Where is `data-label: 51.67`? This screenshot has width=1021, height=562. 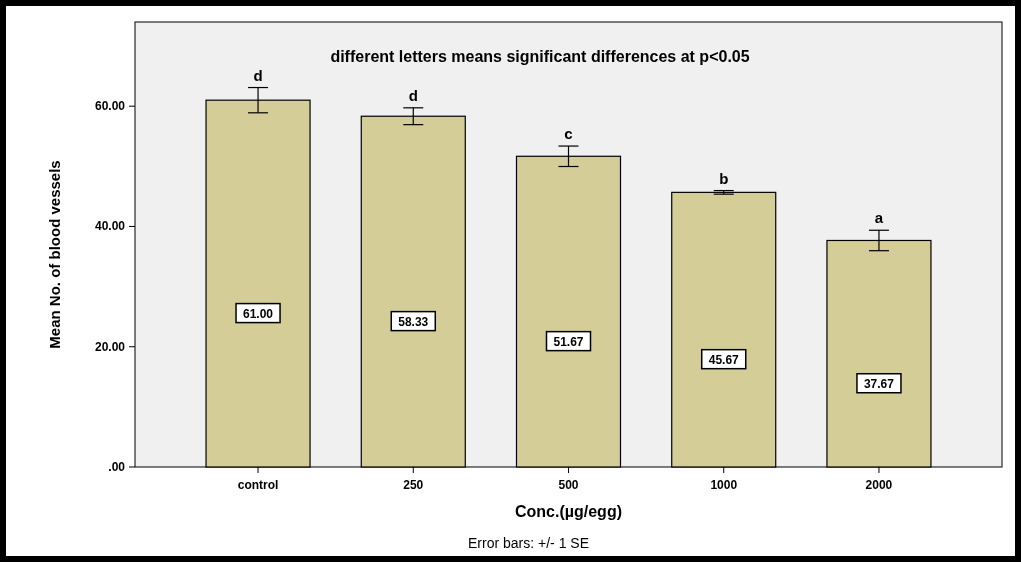 data-label: 51.67 is located at coordinates (568, 341).